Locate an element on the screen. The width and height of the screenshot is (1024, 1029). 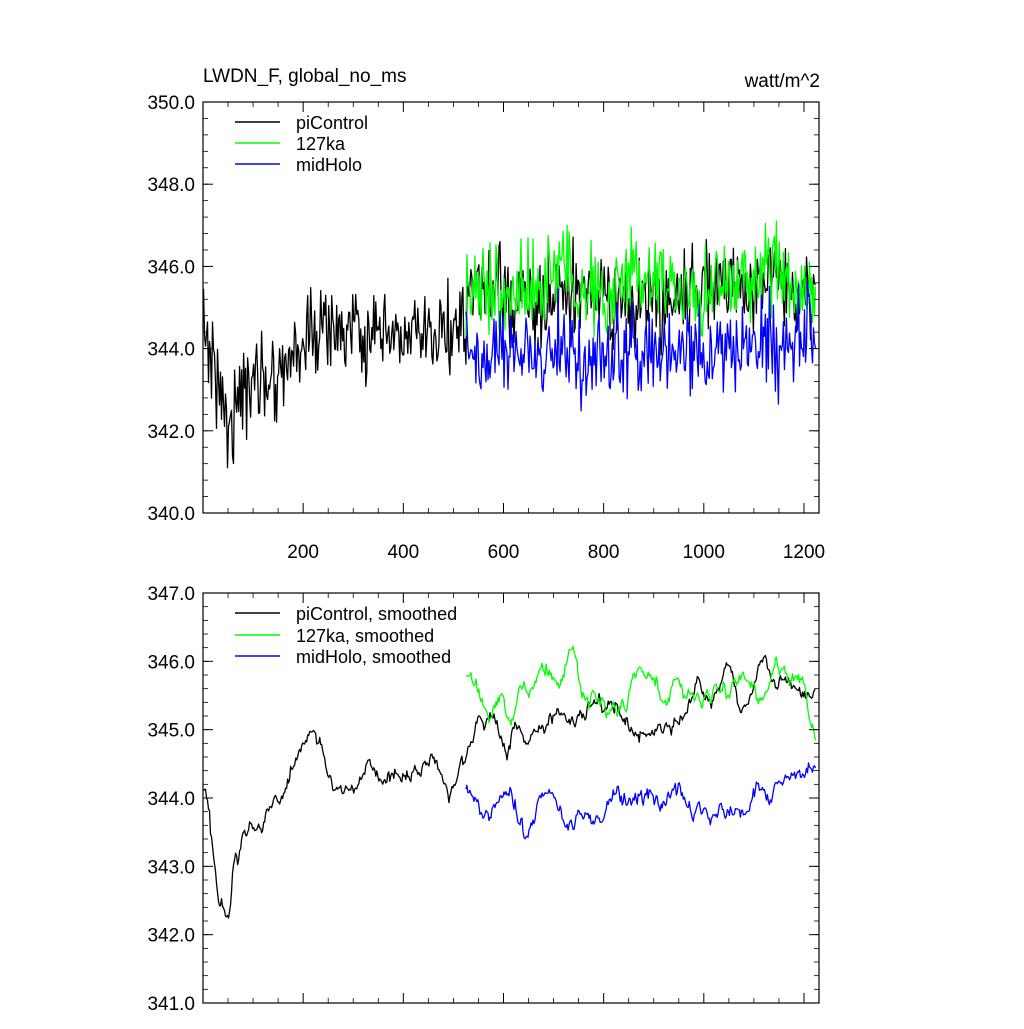
legend-label-127ka: 127ka is located at coordinates (321, 144).